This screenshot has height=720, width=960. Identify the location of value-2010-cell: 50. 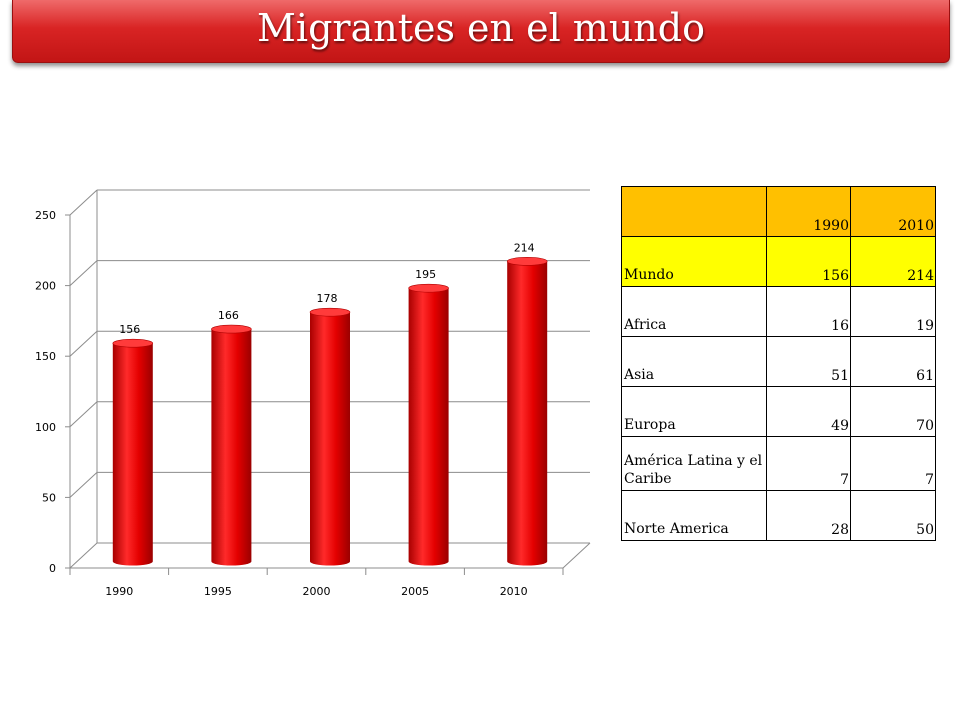
(893, 515).